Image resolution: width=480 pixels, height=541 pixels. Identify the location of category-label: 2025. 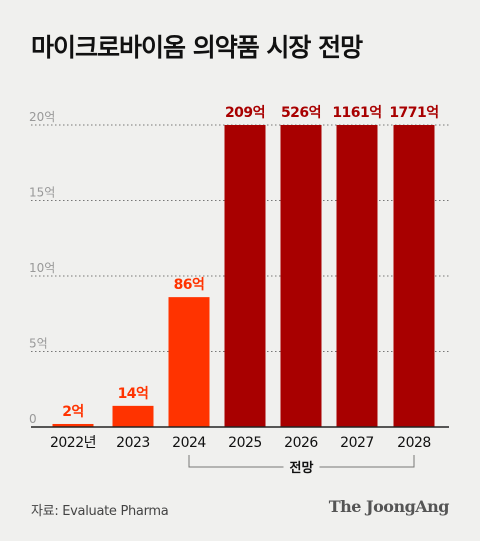
(245, 443).